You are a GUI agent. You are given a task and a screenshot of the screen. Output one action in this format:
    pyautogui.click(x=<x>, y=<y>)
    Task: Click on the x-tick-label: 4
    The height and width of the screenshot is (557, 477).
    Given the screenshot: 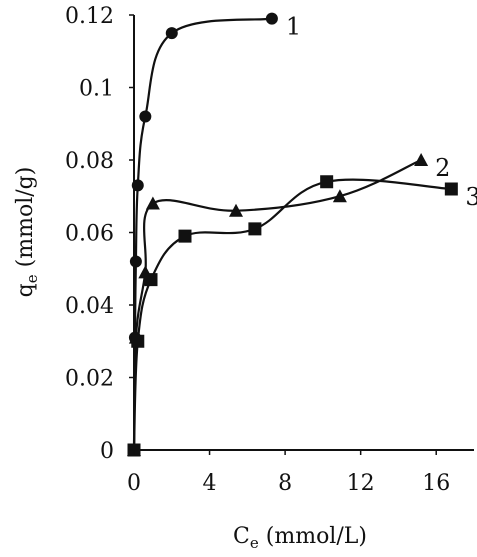 What is the action you would take?
    pyautogui.click(x=210, y=483)
    